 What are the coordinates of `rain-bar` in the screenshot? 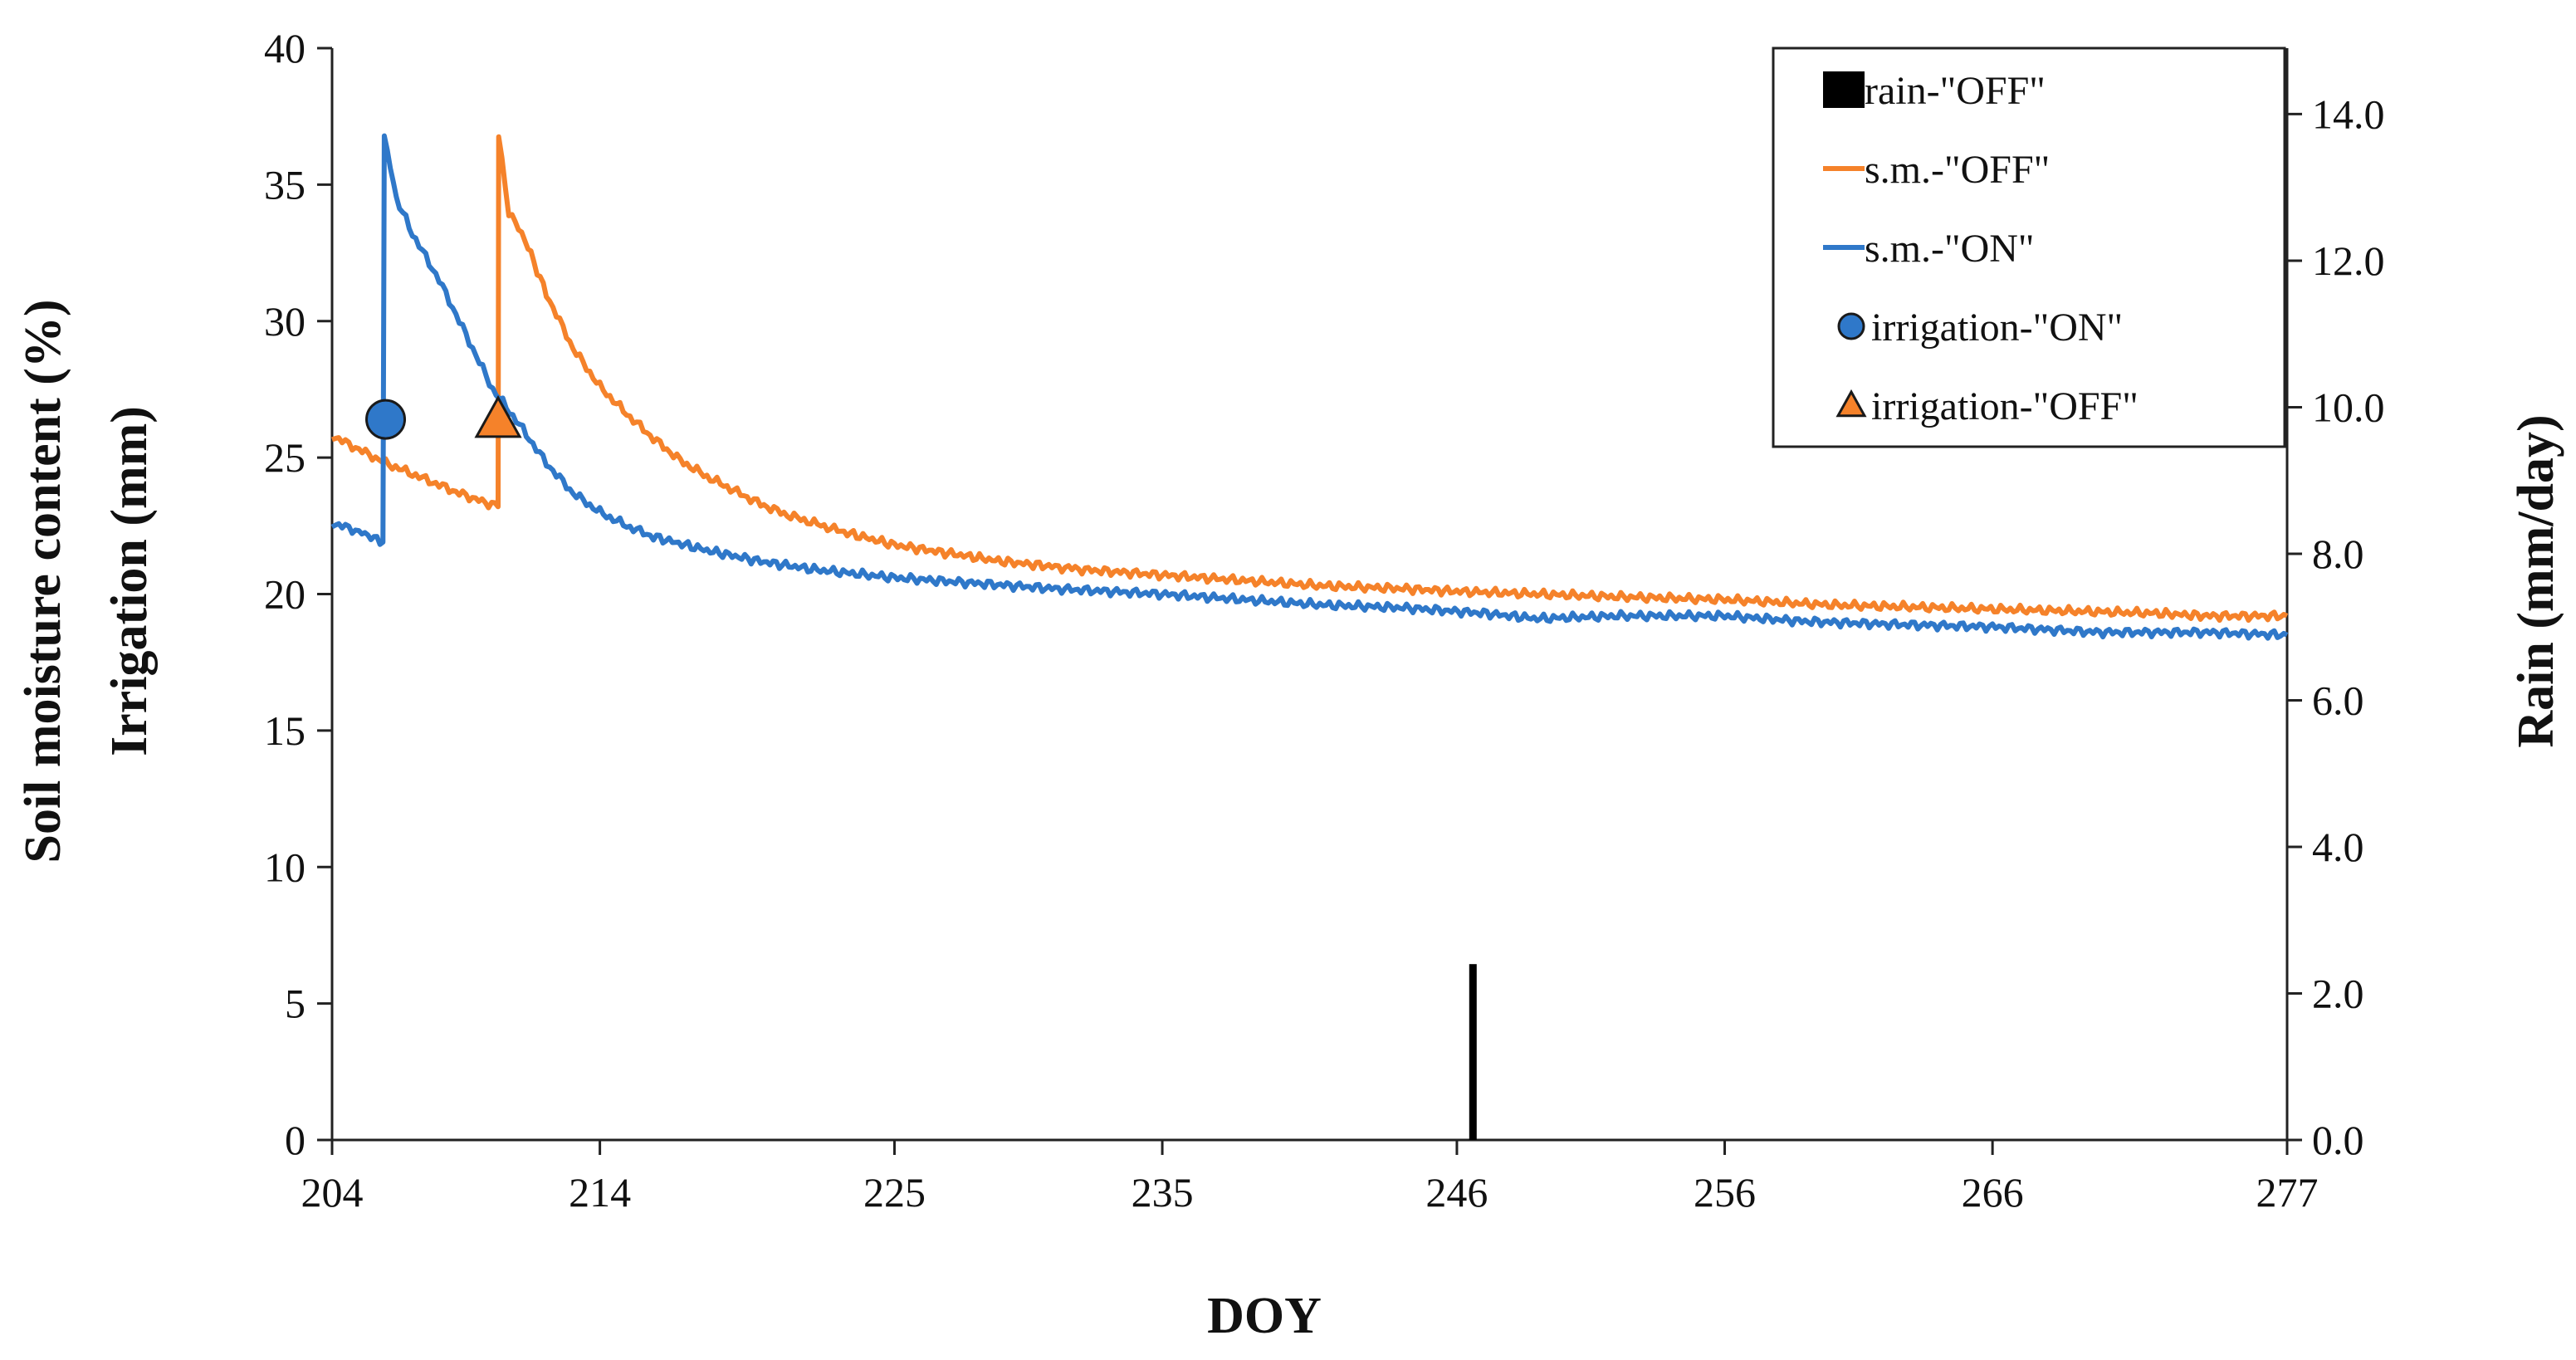 It's located at (1473, 1052).